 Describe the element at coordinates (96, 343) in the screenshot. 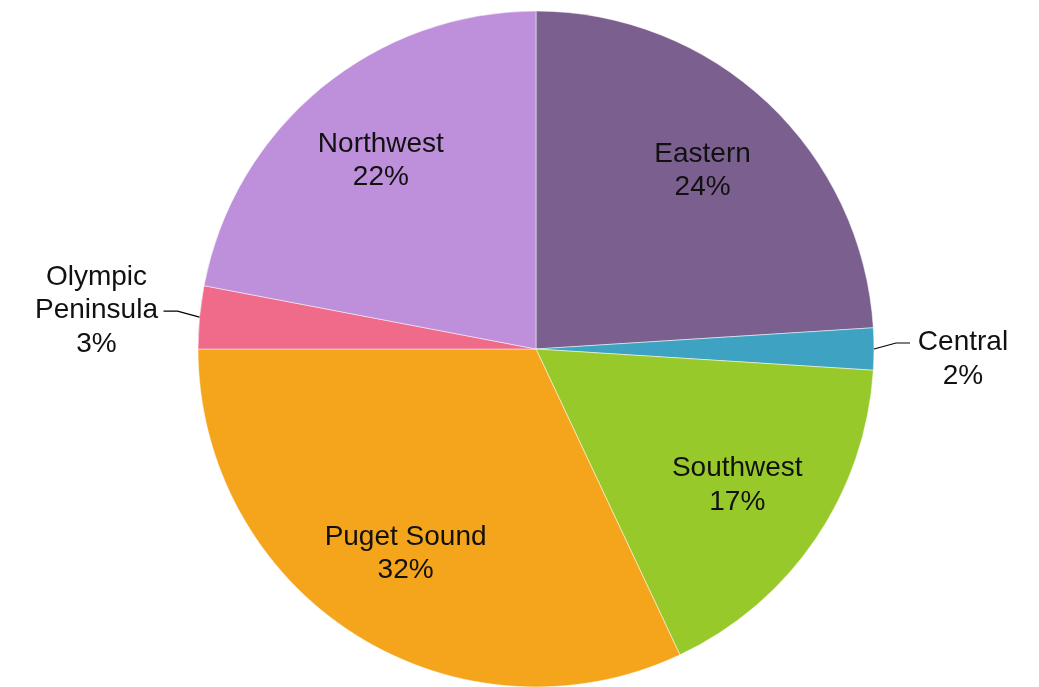

I see `data-label: 3%` at that location.